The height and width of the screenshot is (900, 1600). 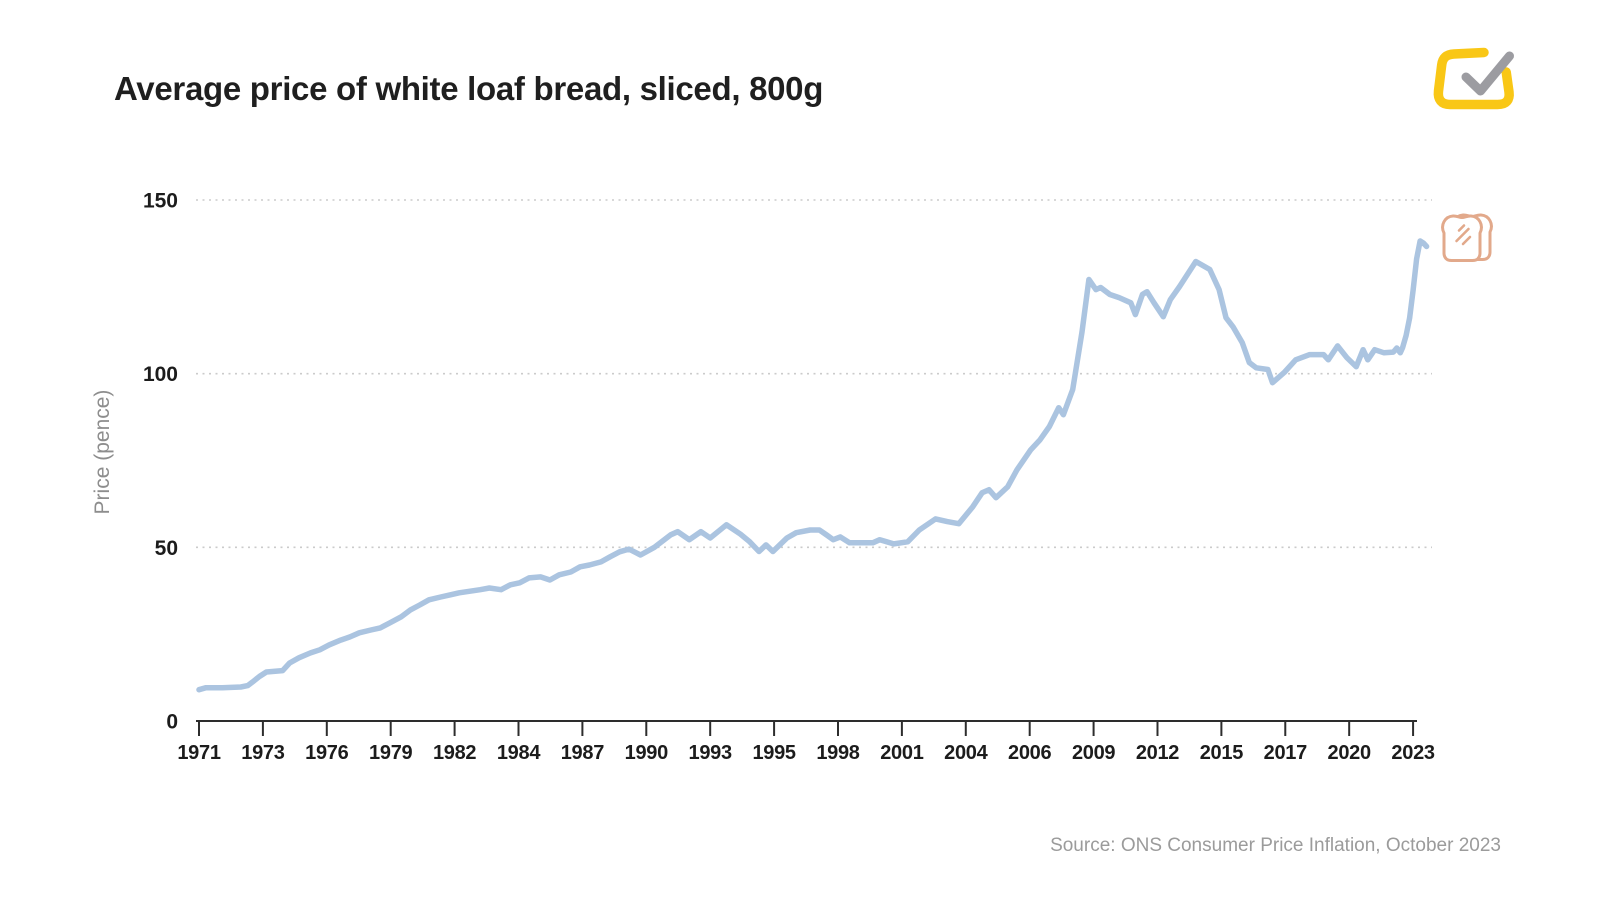 What do you see at coordinates (198, 753) in the screenshot?
I see `x-tick-label: 1971` at bounding box center [198, 753].